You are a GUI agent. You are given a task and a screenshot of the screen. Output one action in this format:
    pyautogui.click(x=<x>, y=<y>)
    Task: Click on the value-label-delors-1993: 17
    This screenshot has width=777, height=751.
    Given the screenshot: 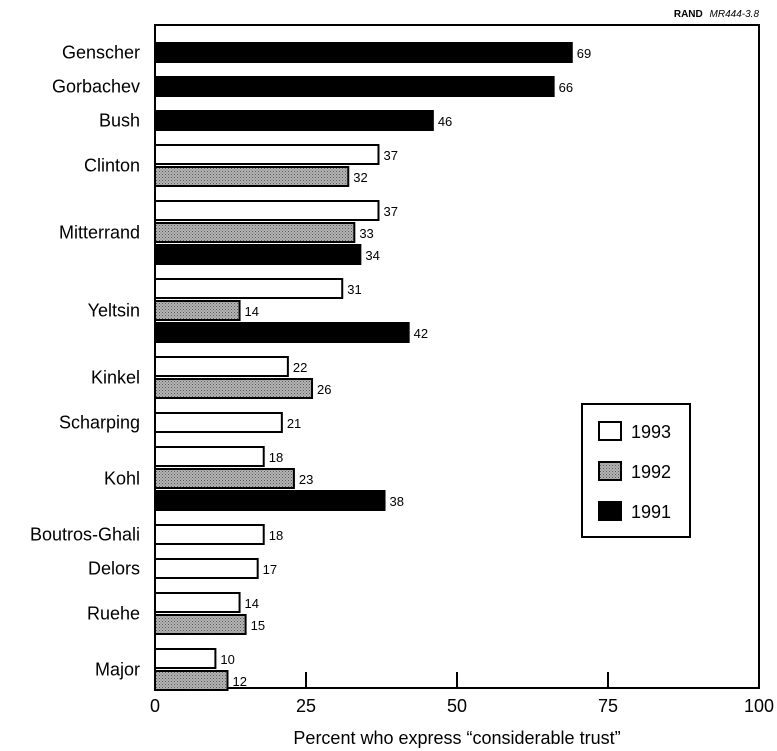 What is the action you would take?
    pyautogui.click(x=270, y=569)
    